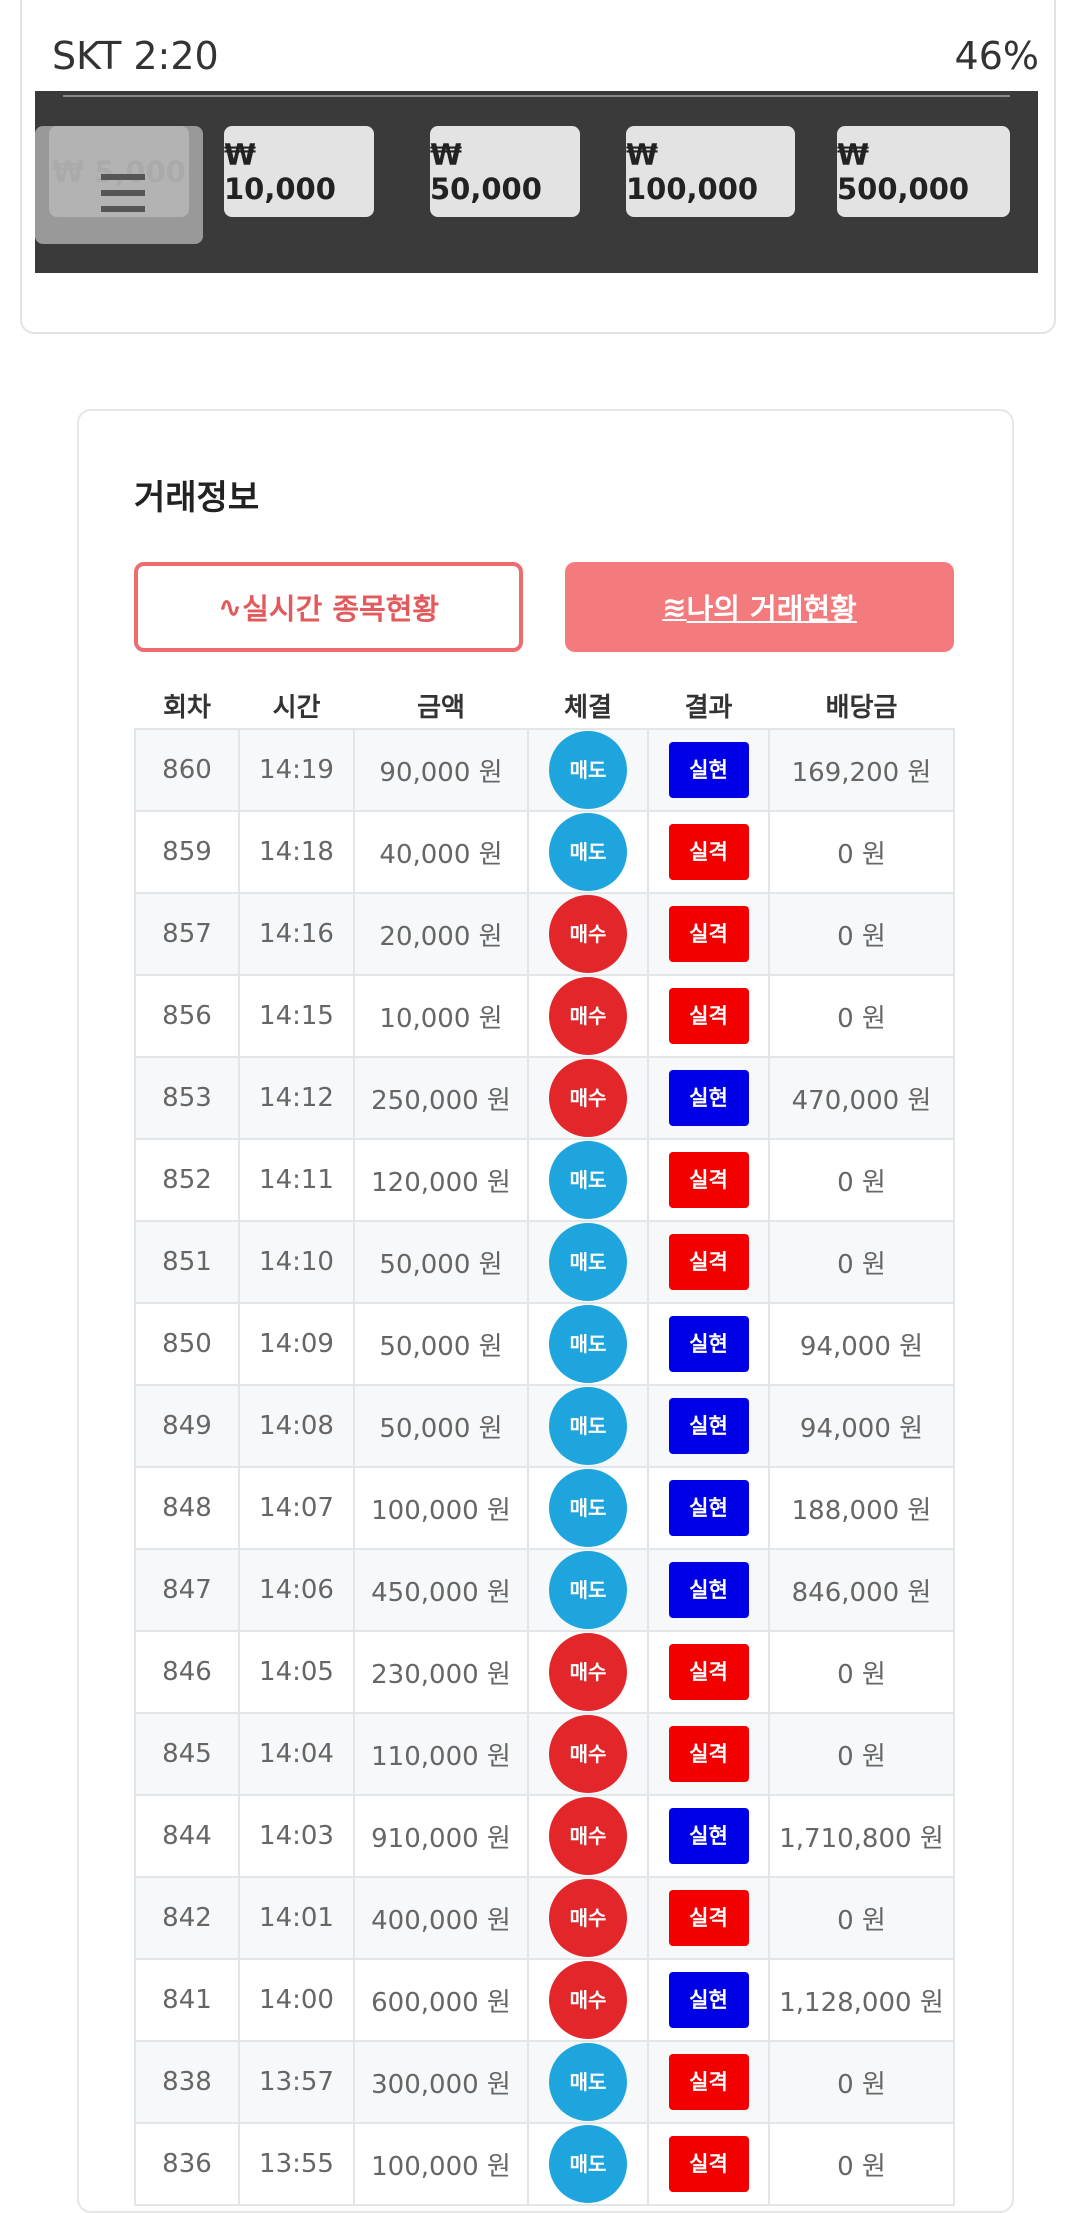 This screenshot has width=1079, height=2213. Describe the element at coordinates (296, 2082) in the screenshot. I see `cell: 13:57` at that location.